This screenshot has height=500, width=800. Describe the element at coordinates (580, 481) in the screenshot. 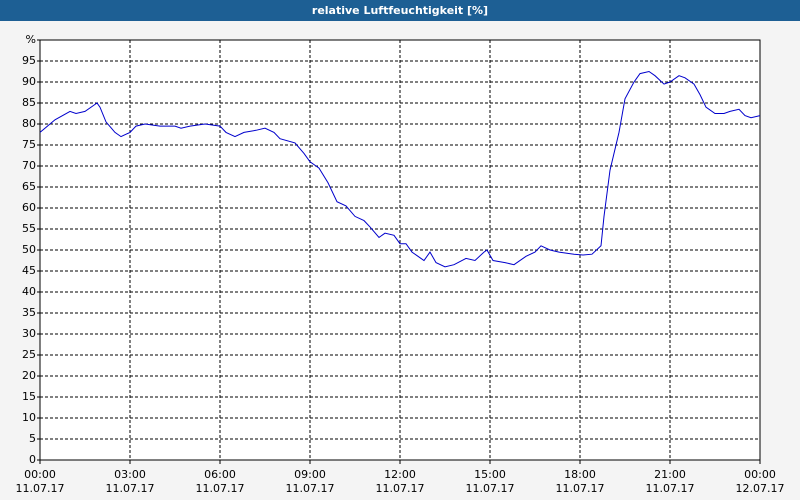

I see `x-tick-label: 18:00 11.07.17` at that location.